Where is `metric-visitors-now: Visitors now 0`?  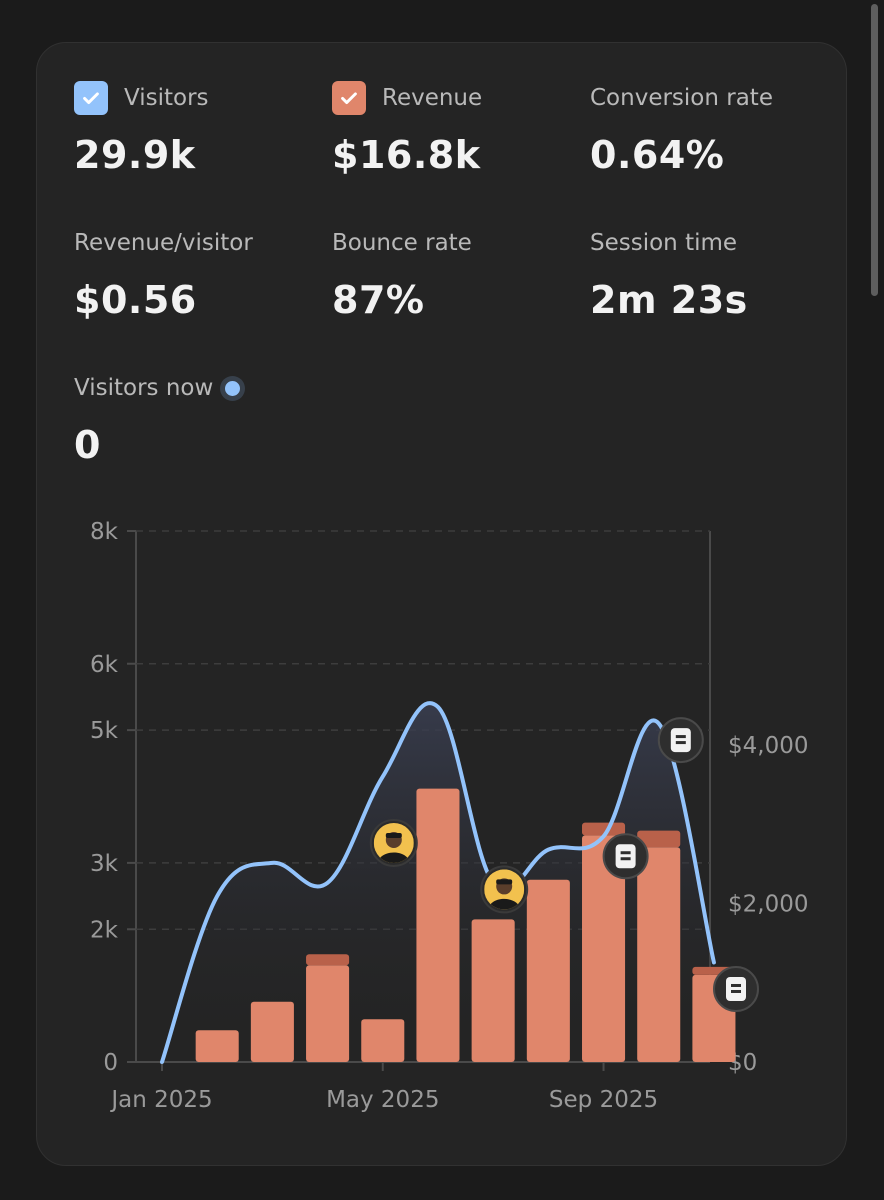
metric-visitors-now: Visitors now 0 is located at coordinates (157, 419).